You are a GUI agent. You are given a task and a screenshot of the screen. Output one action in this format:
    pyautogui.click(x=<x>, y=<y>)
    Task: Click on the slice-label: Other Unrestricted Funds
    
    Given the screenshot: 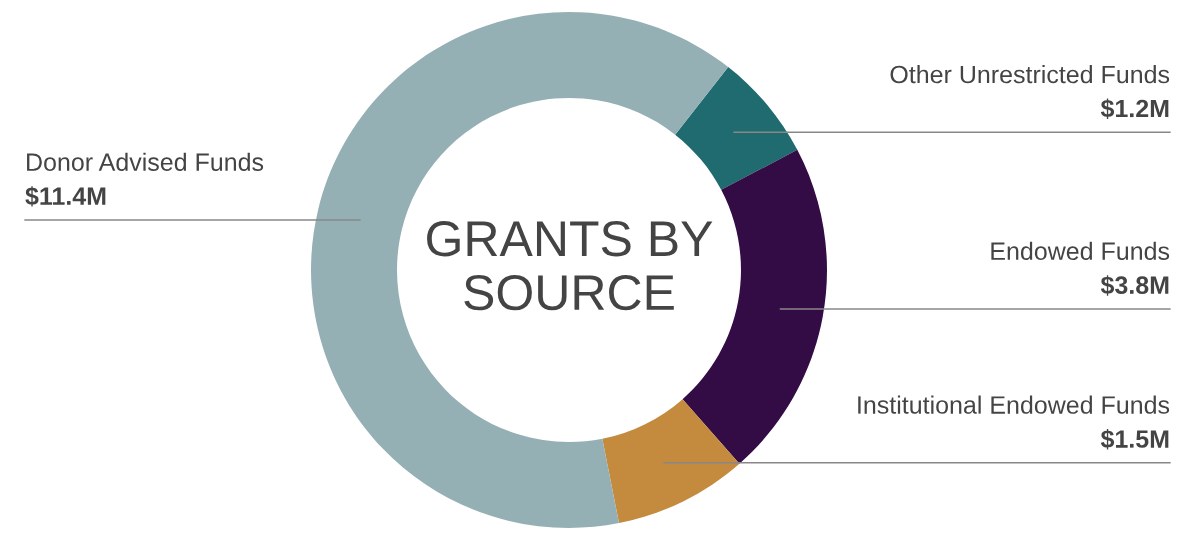 What is the action you would take?
    pyautogui.click(x=1030, y=74)
    